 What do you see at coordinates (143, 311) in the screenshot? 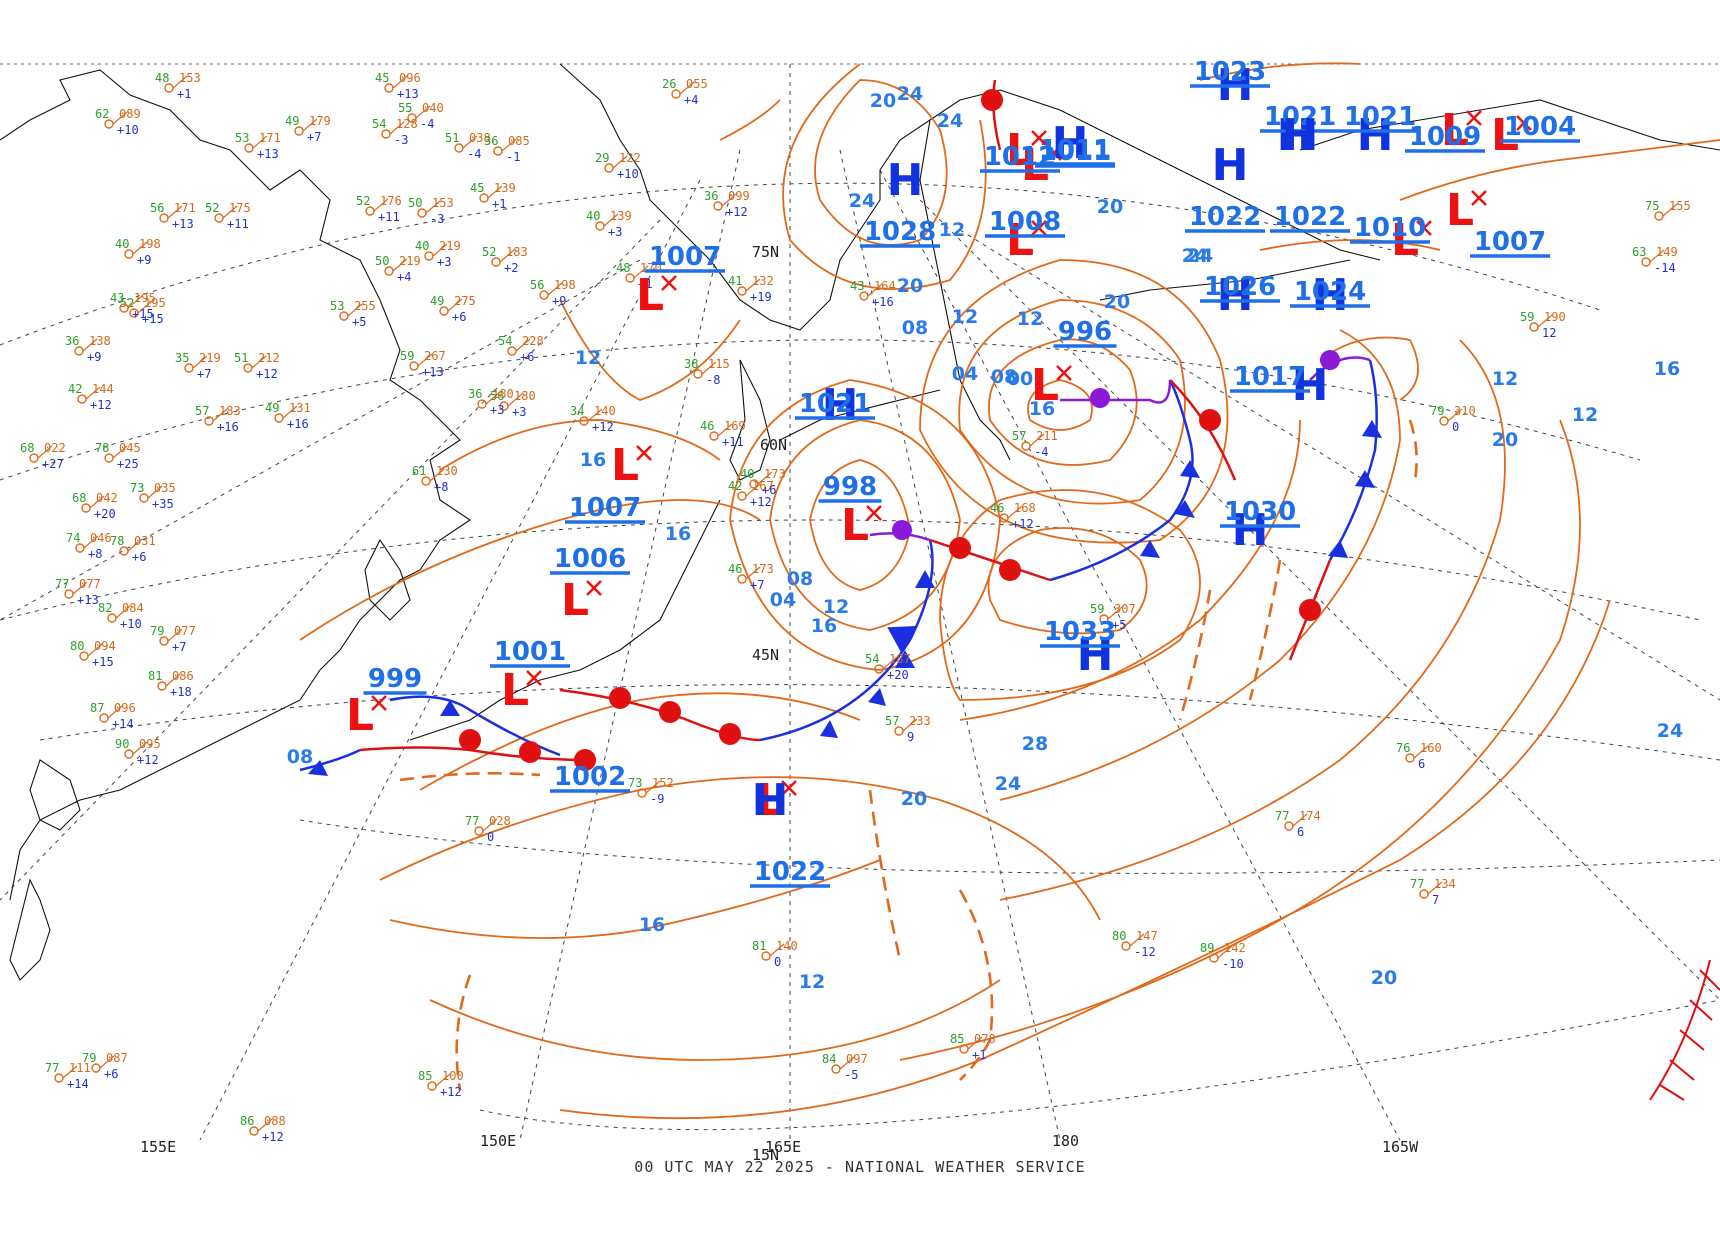
I see `station-plot: 52 195+15` at bounding box center [143, 311].